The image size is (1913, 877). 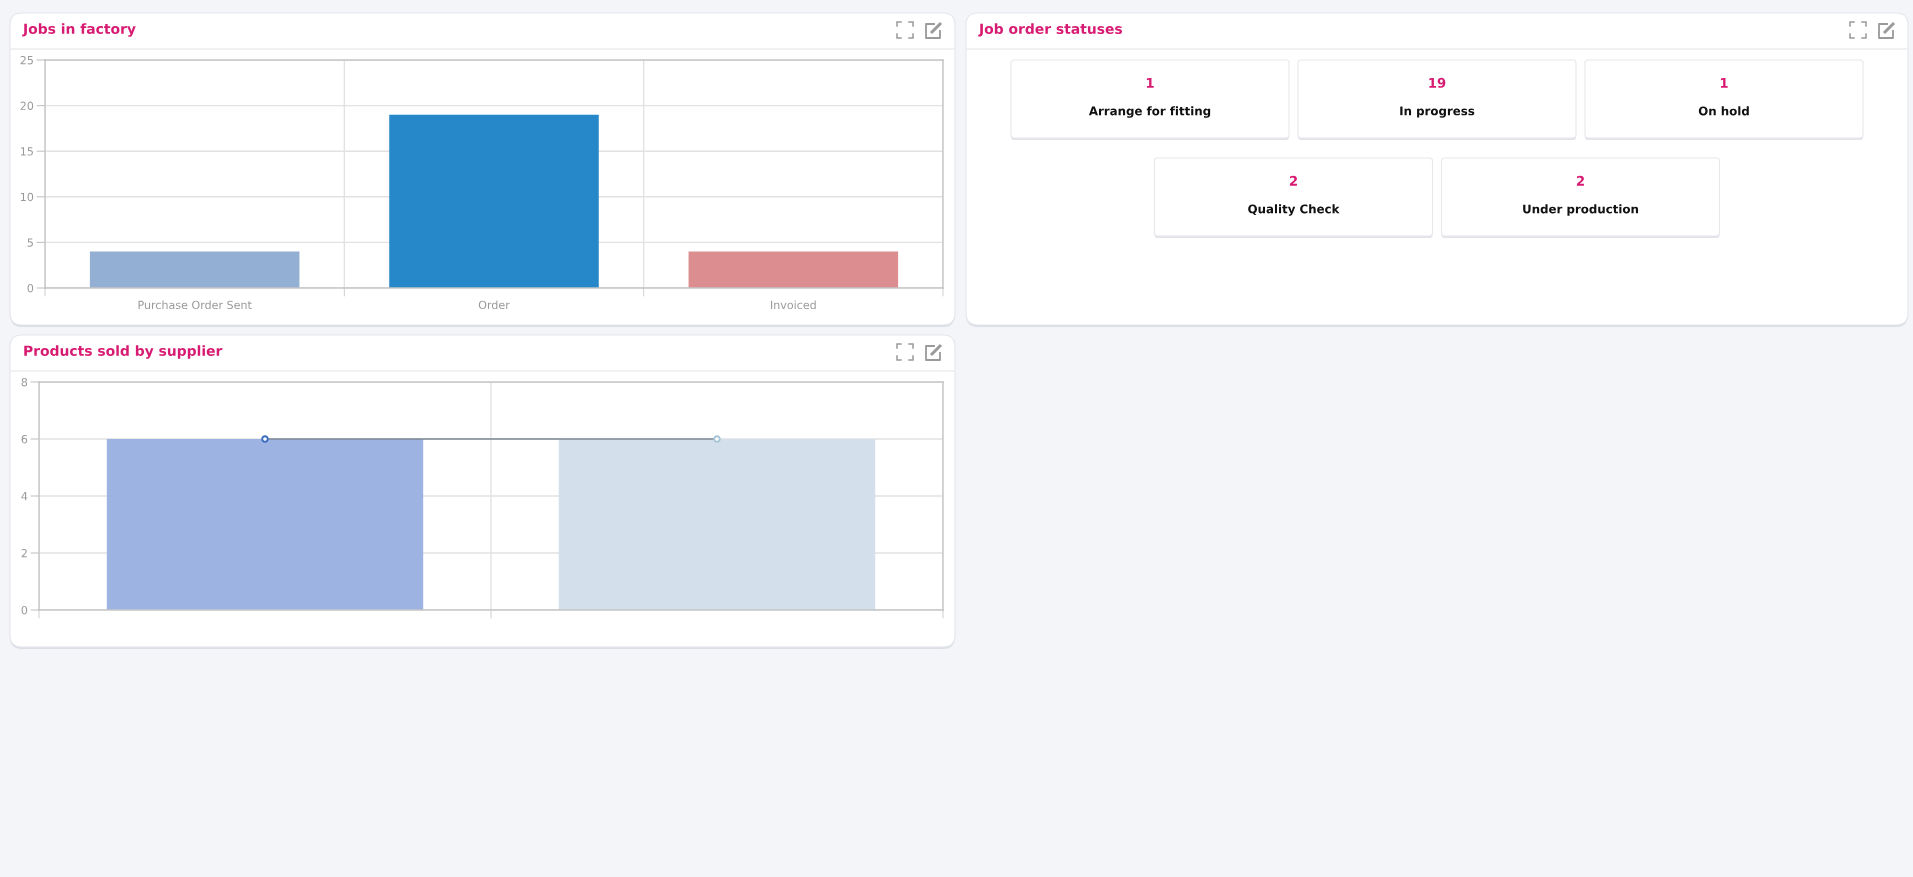 What do you see at coordinates (195, 305) in the screenshot?
I see `x-tick-label: Purchase Order Sent` at bounding box center [195, 305].